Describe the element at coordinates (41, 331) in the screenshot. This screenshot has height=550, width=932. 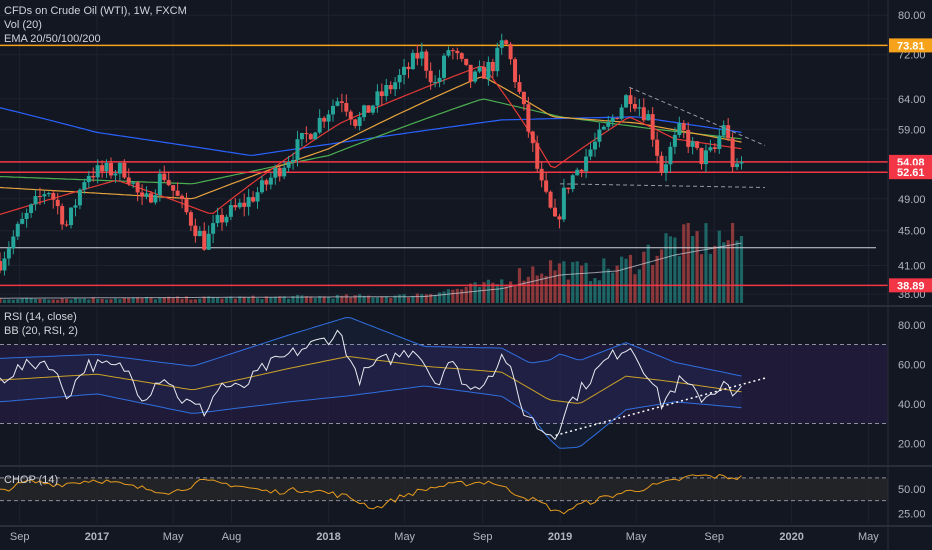
I see `bb-title: BB (20, RSI, 2)` at that location.